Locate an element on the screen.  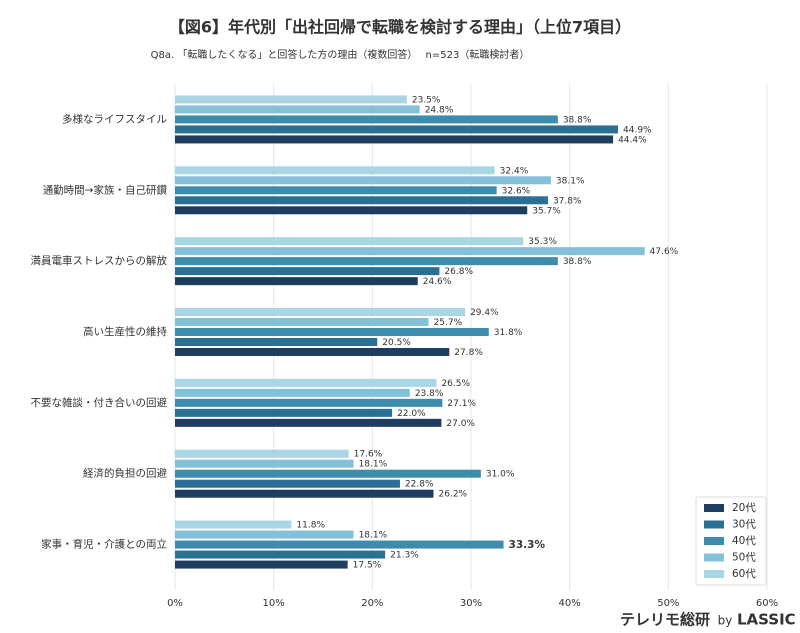
x-tick-label: 50% is located at coordinates (668, 603).